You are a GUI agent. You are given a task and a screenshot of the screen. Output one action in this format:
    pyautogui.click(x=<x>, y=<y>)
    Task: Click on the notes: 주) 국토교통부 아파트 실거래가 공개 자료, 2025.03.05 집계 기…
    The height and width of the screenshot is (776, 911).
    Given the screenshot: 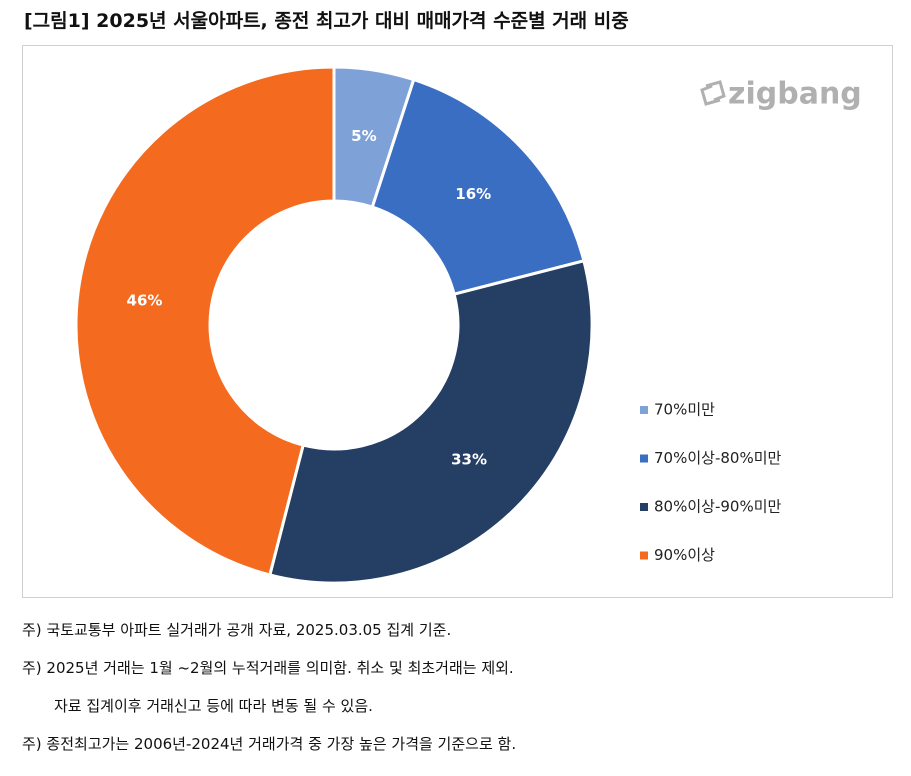 What is the action you would take?
    pyautogui.click(x=269, y=690)
    